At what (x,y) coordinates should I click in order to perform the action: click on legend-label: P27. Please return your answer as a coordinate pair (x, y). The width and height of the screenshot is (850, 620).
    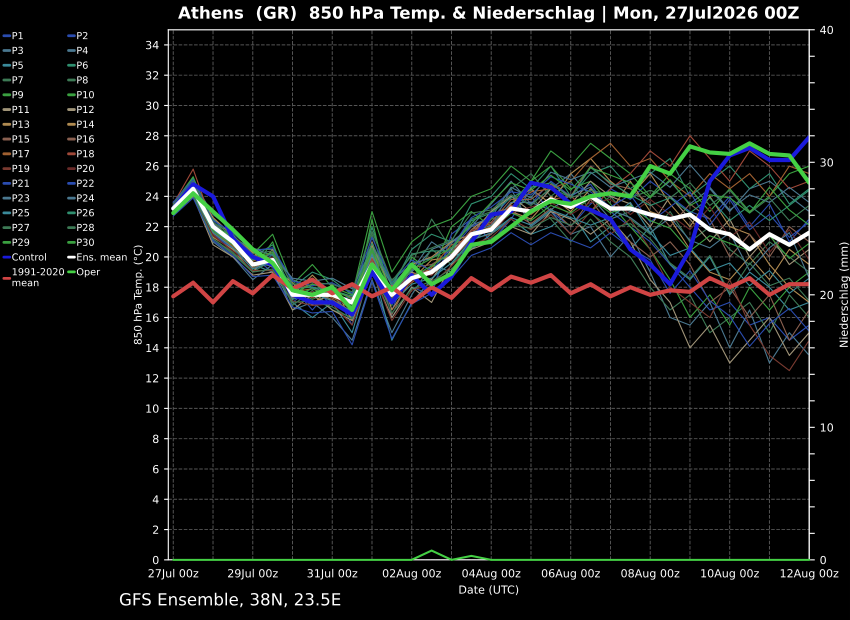
    Looking at the image, I should click on (21, 228).